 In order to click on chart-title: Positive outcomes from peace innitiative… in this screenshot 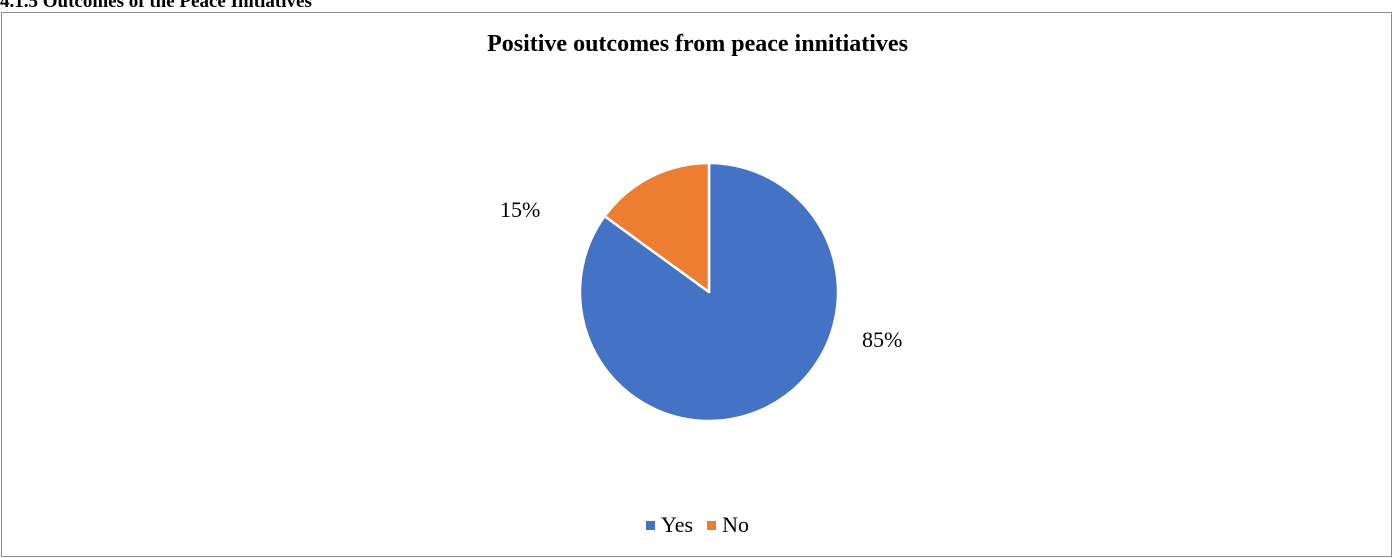, I will do `click(697, 44)`.